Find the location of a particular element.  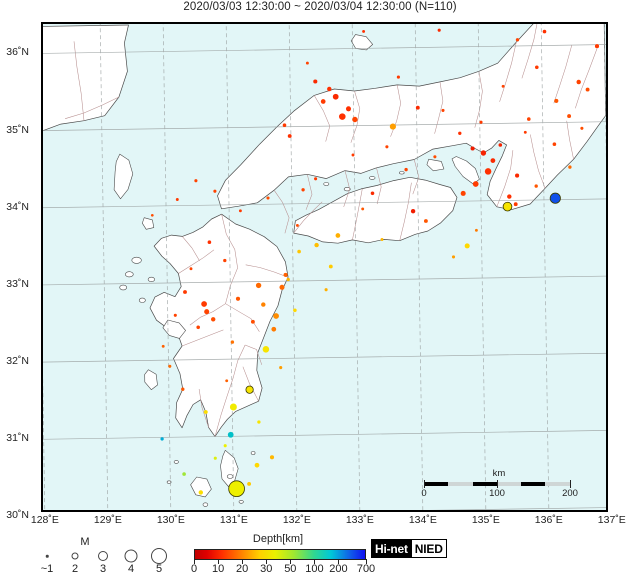

magnitude-legend-title: M is located at coordinates (85, 542).